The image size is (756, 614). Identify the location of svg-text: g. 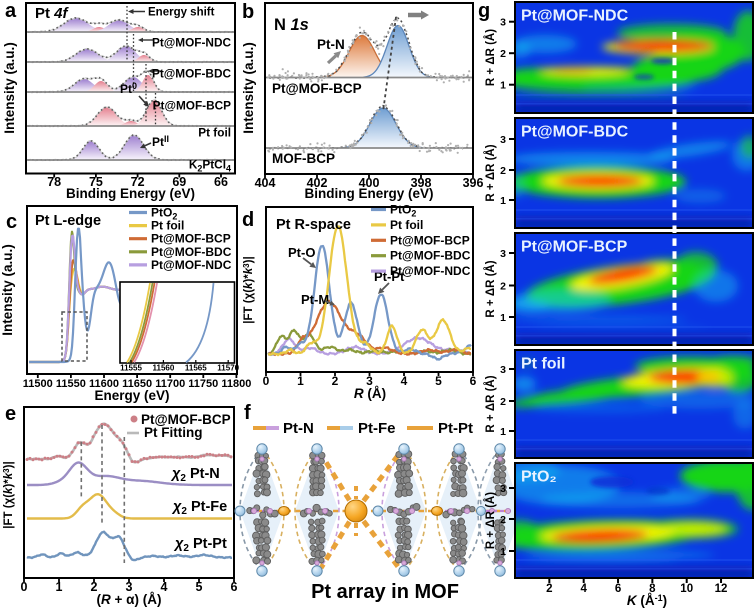
(484, 11).